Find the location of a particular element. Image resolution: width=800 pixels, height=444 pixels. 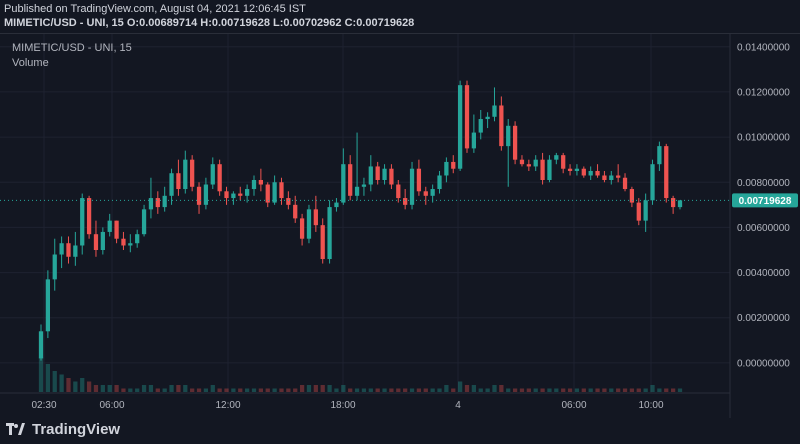

time-tick-label: 06:00 is located at coordinates (573, 405).